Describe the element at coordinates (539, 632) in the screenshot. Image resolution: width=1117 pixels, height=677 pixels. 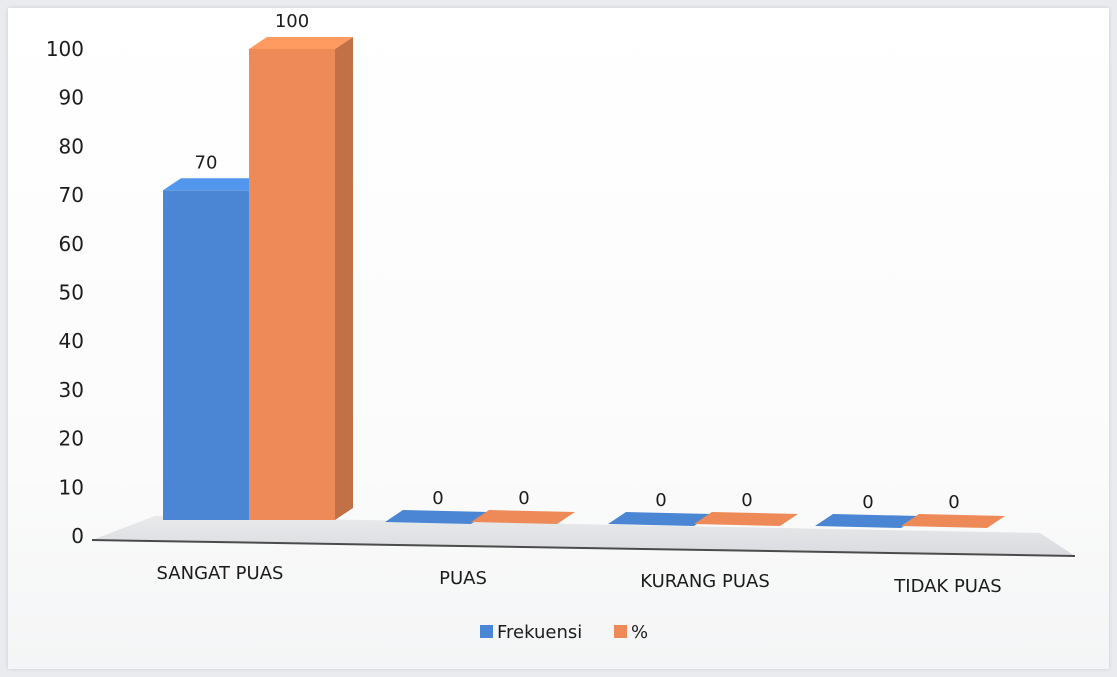
I see `legend-label: Frekuensi` at that location.